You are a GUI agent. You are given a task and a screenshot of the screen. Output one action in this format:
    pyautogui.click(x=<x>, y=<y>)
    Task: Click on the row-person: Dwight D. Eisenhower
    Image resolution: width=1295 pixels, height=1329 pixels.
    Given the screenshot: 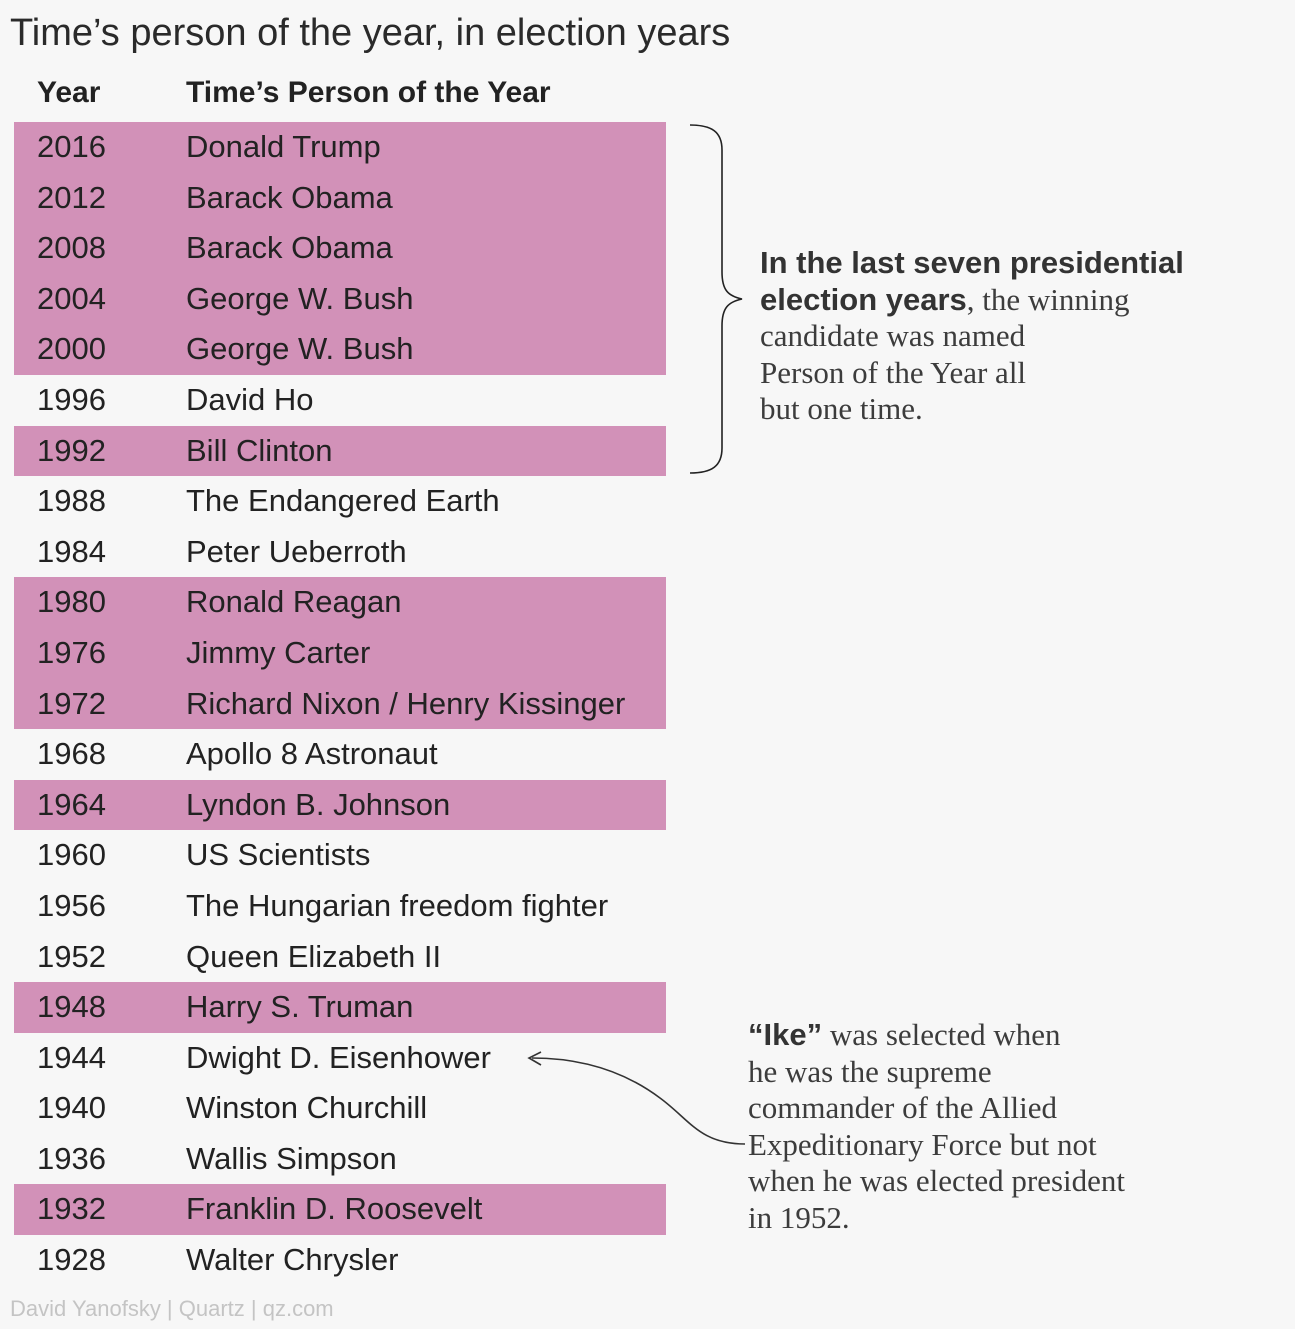 What is the action you would take?
    pyautogui.click(x=338, y=1057)
    